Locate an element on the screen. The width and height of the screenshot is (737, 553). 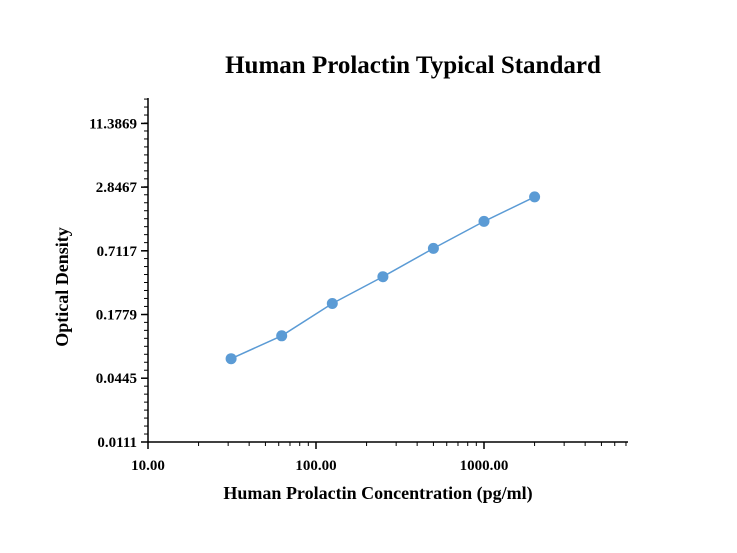
y-tick-label: 0.1779 is located at coordinates (116, 316).